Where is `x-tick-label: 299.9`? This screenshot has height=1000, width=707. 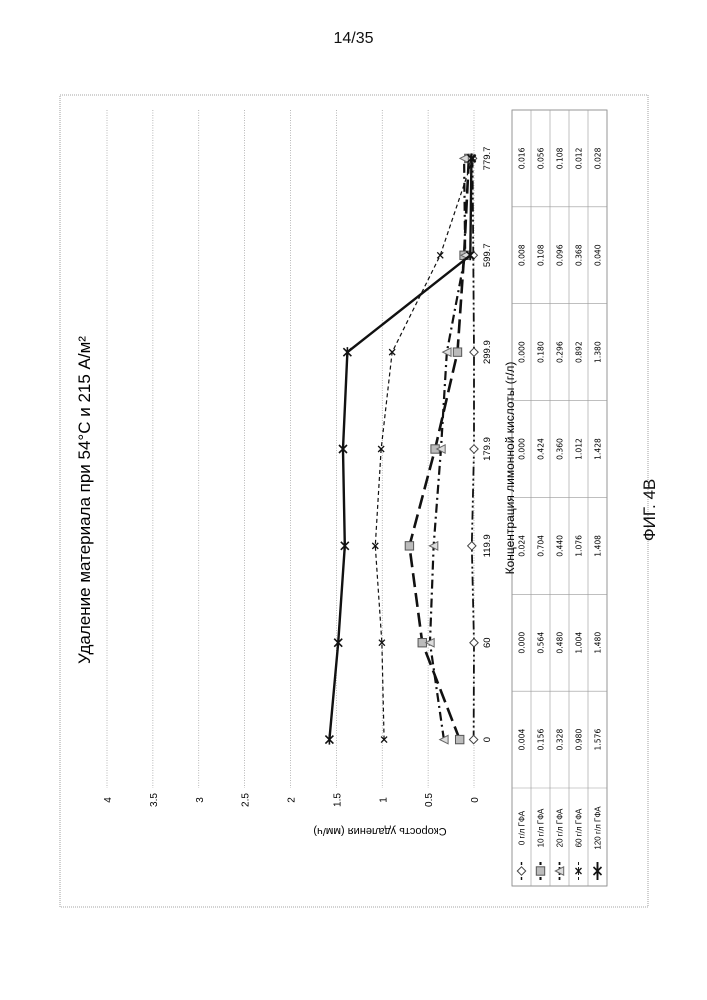 x-tick-label: 299.9 is located at coordinates (487, 352).